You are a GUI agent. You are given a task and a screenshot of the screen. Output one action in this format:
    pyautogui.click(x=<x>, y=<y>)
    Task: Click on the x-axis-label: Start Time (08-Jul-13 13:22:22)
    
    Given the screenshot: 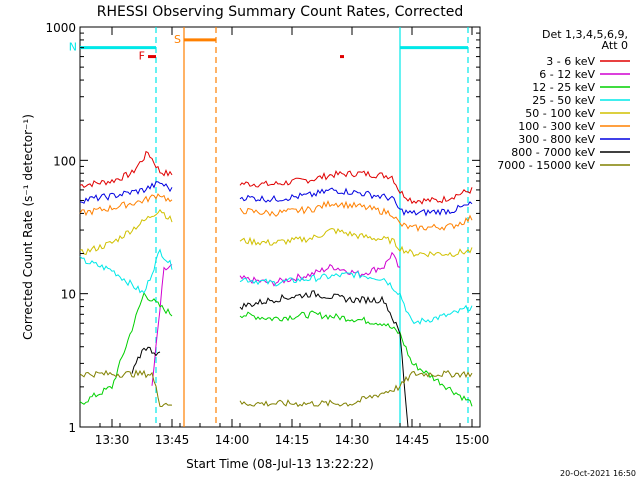 What is the action you would take?
    pyautogui.click(x=280, y=464)
    